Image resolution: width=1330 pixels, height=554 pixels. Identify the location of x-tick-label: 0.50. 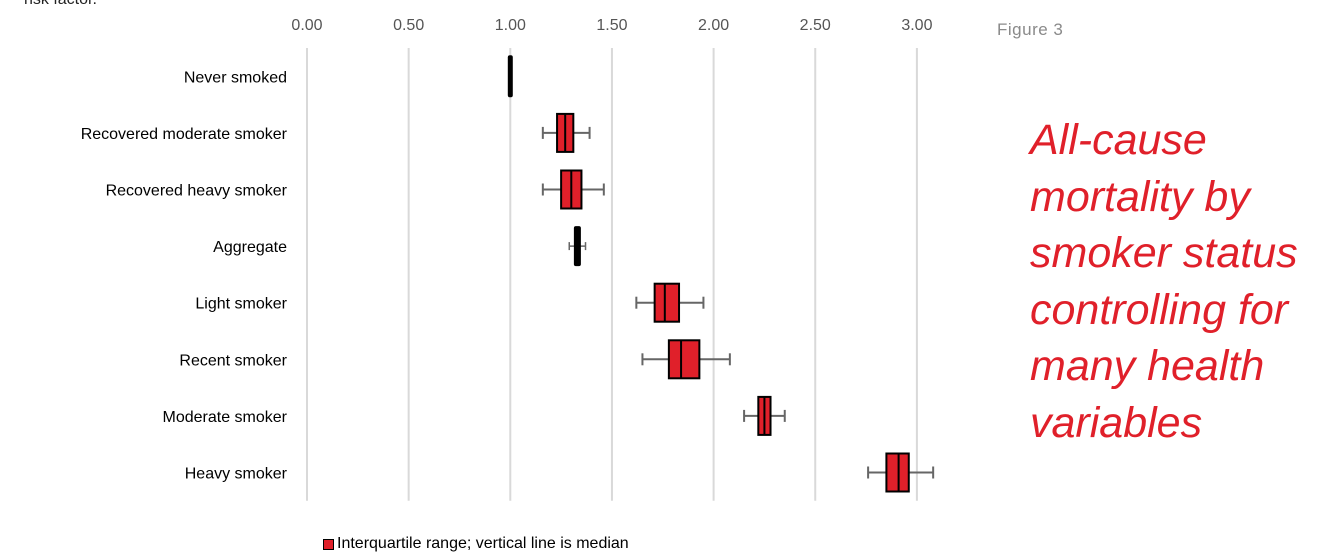
(408, 25).